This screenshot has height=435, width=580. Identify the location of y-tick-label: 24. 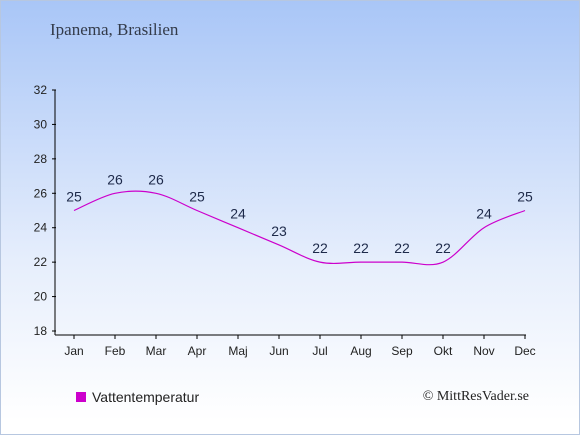
(41, 228).